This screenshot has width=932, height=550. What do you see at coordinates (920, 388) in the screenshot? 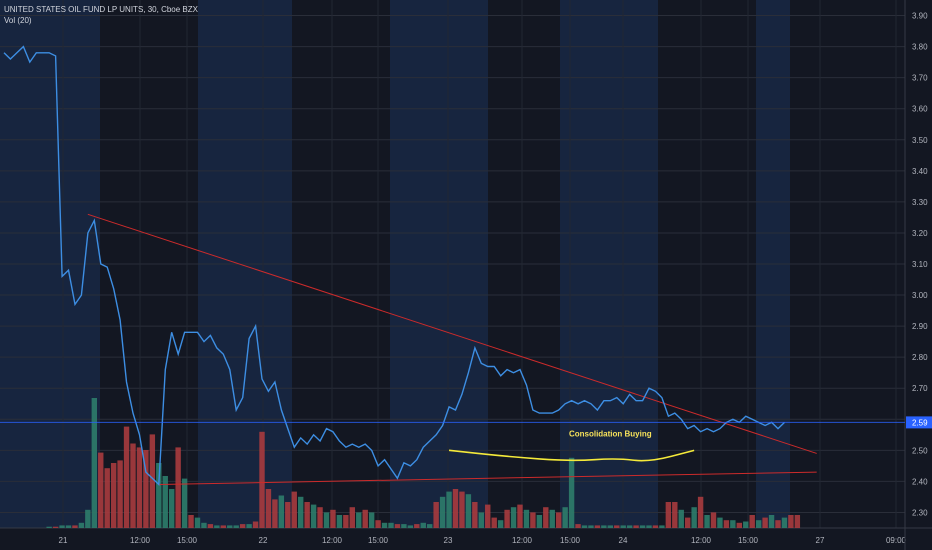
I see `y-tick-label: 2.70` at bounding box center [920, 388].